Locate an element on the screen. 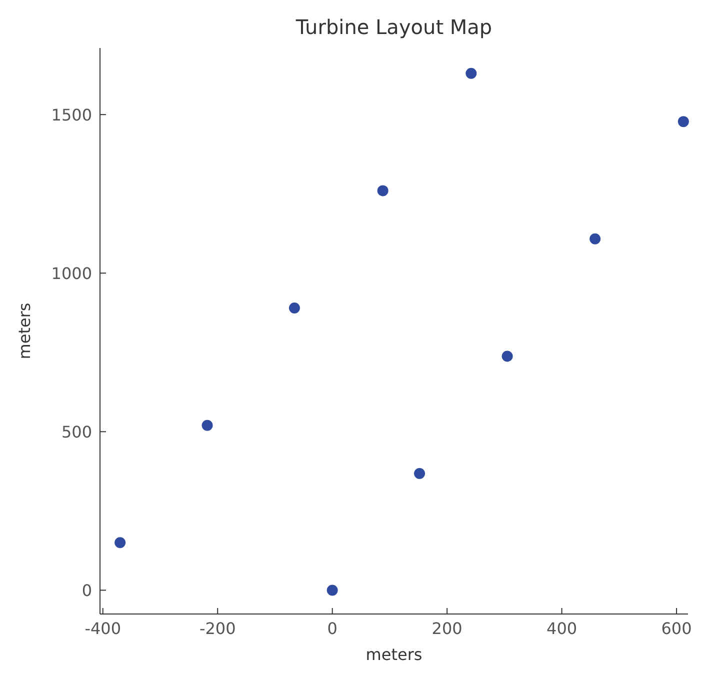 This screenshot has height=682, width=702. y-tick-label: 1000 is located at coordinates (71, 274).